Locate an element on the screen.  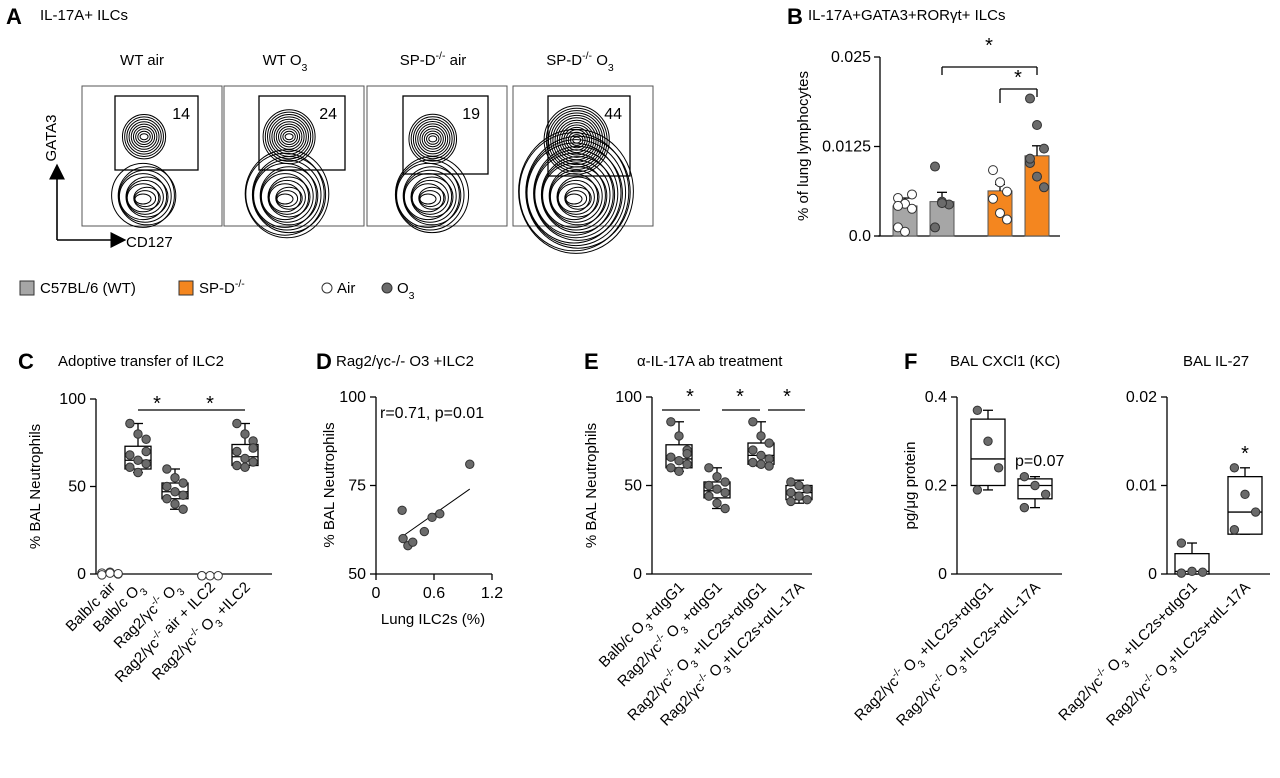
x-tick-label: 1.2 is located at coordinates (492, 593).